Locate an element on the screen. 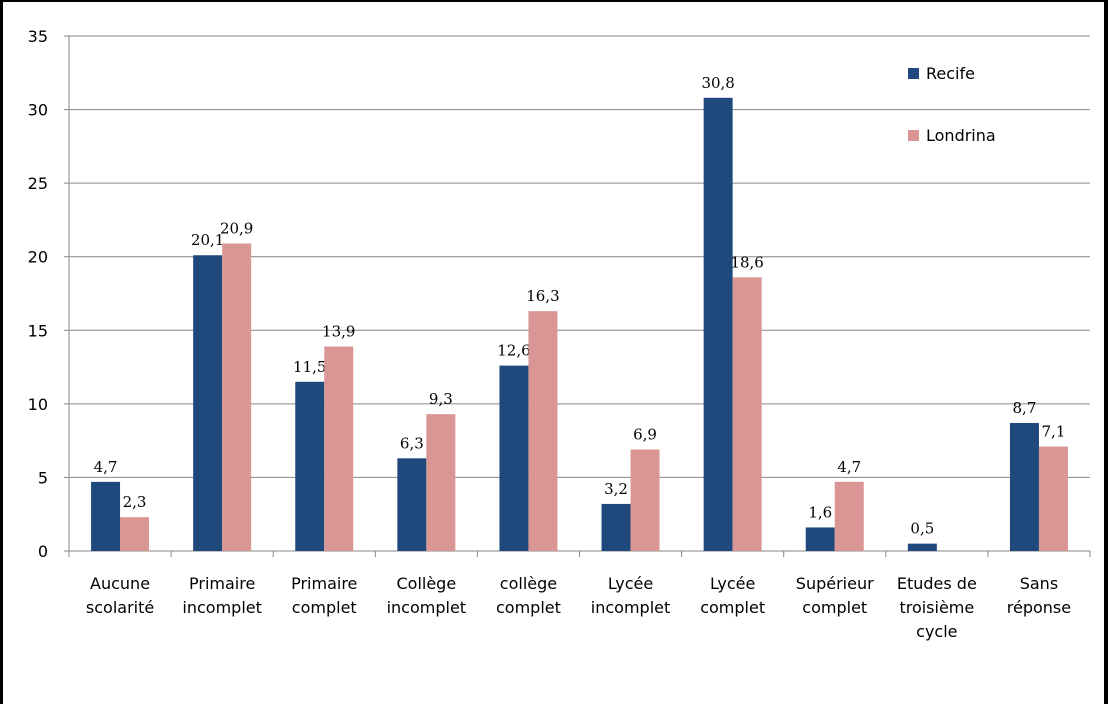 Image resolution: width=1108 pixels, height=704 pixels. legend-label: Londrina is located at coordinates (961, 135).